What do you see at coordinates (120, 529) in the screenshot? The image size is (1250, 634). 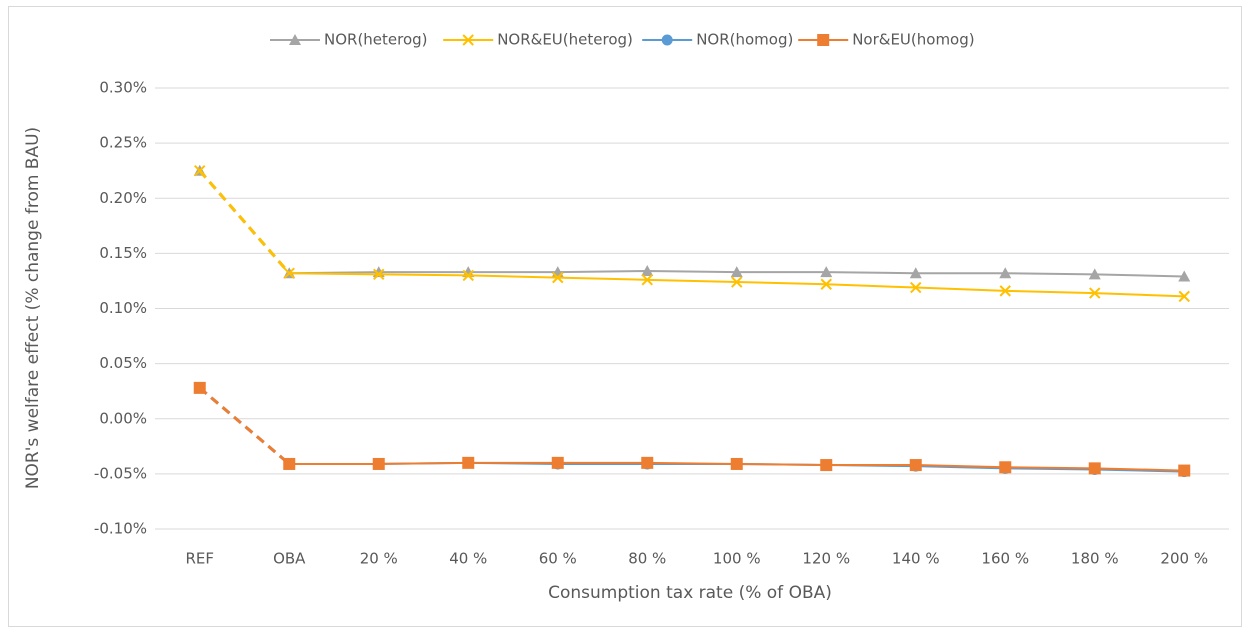 I see `y-tick-label: -0.10%` at bounding box center [120, 529].